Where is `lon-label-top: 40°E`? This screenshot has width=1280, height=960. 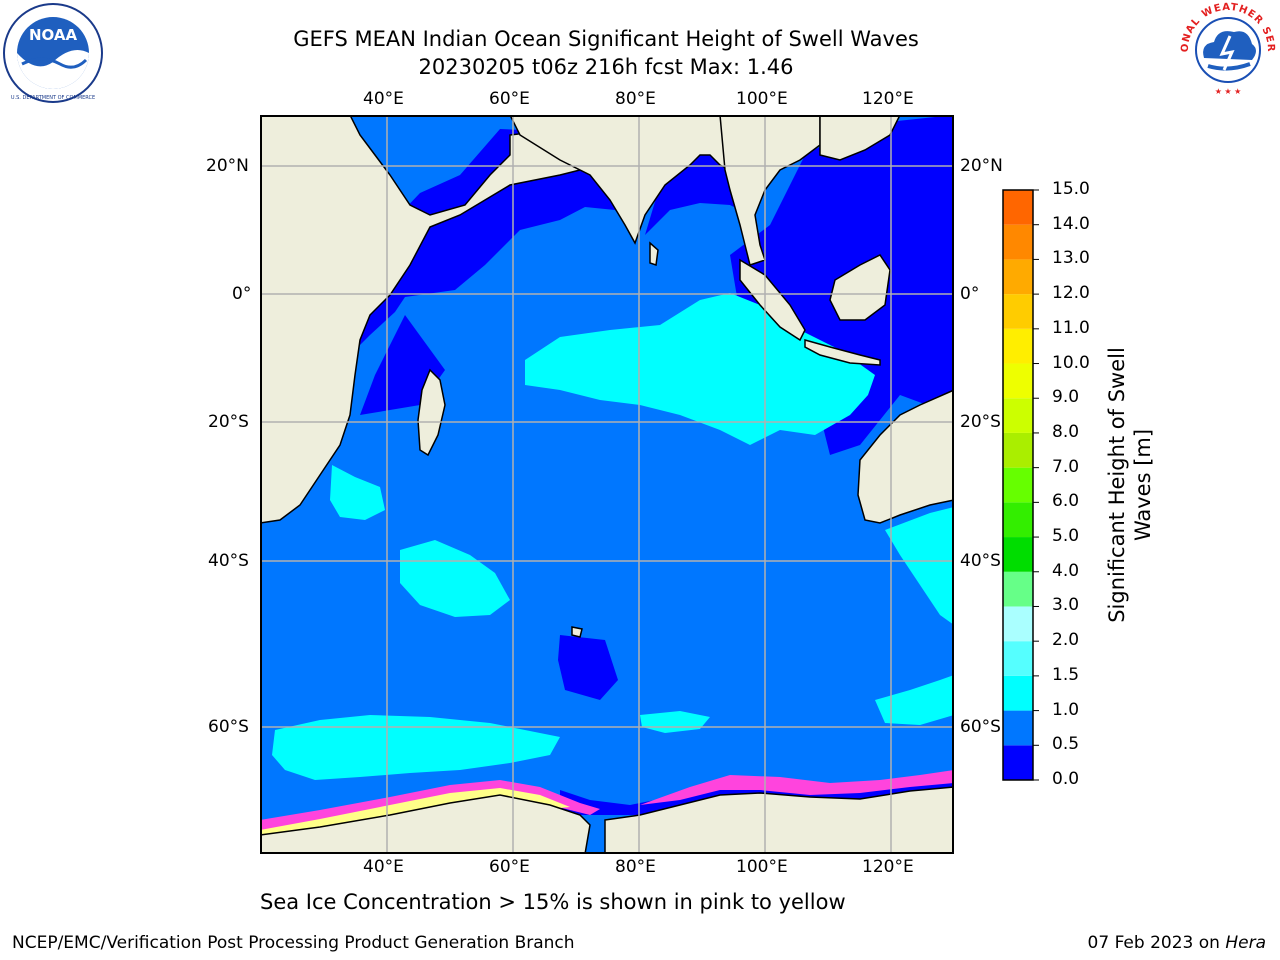
lon-label-top: 40°E is located at coordinates (383, 99).